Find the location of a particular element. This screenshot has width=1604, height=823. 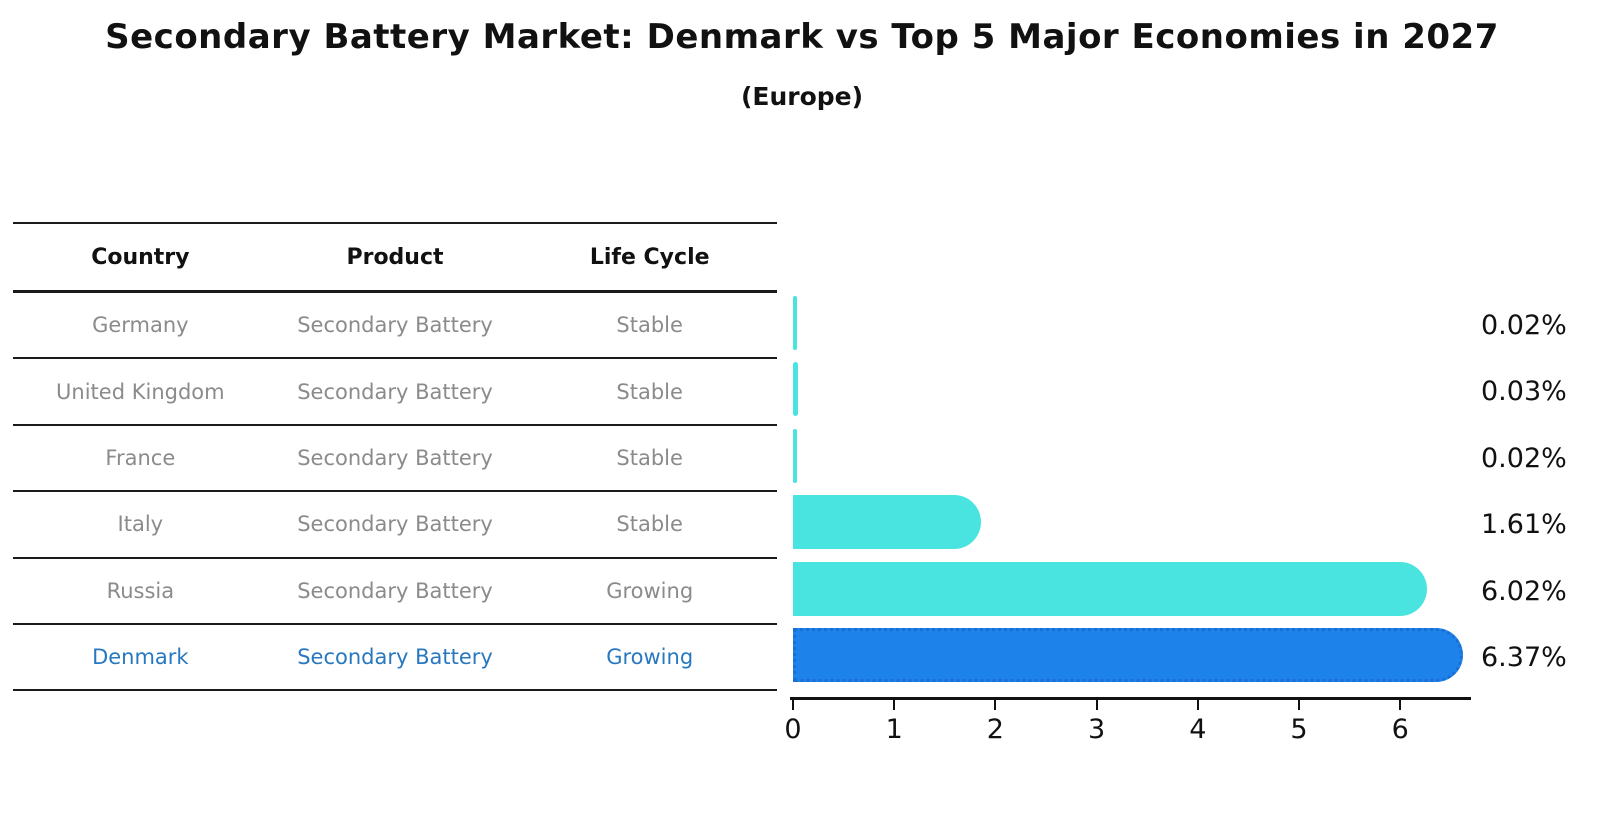

cell-country: Germany is located at coordinates (140, 325).